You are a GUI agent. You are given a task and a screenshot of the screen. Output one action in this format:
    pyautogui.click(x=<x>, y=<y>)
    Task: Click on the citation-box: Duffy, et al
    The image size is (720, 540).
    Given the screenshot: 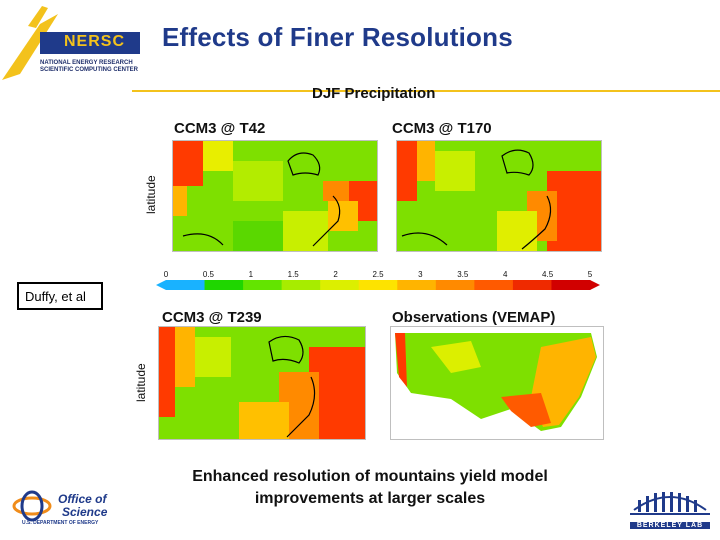 What is the action you would take?
    pyautogui.click(x=60, y=296)
    